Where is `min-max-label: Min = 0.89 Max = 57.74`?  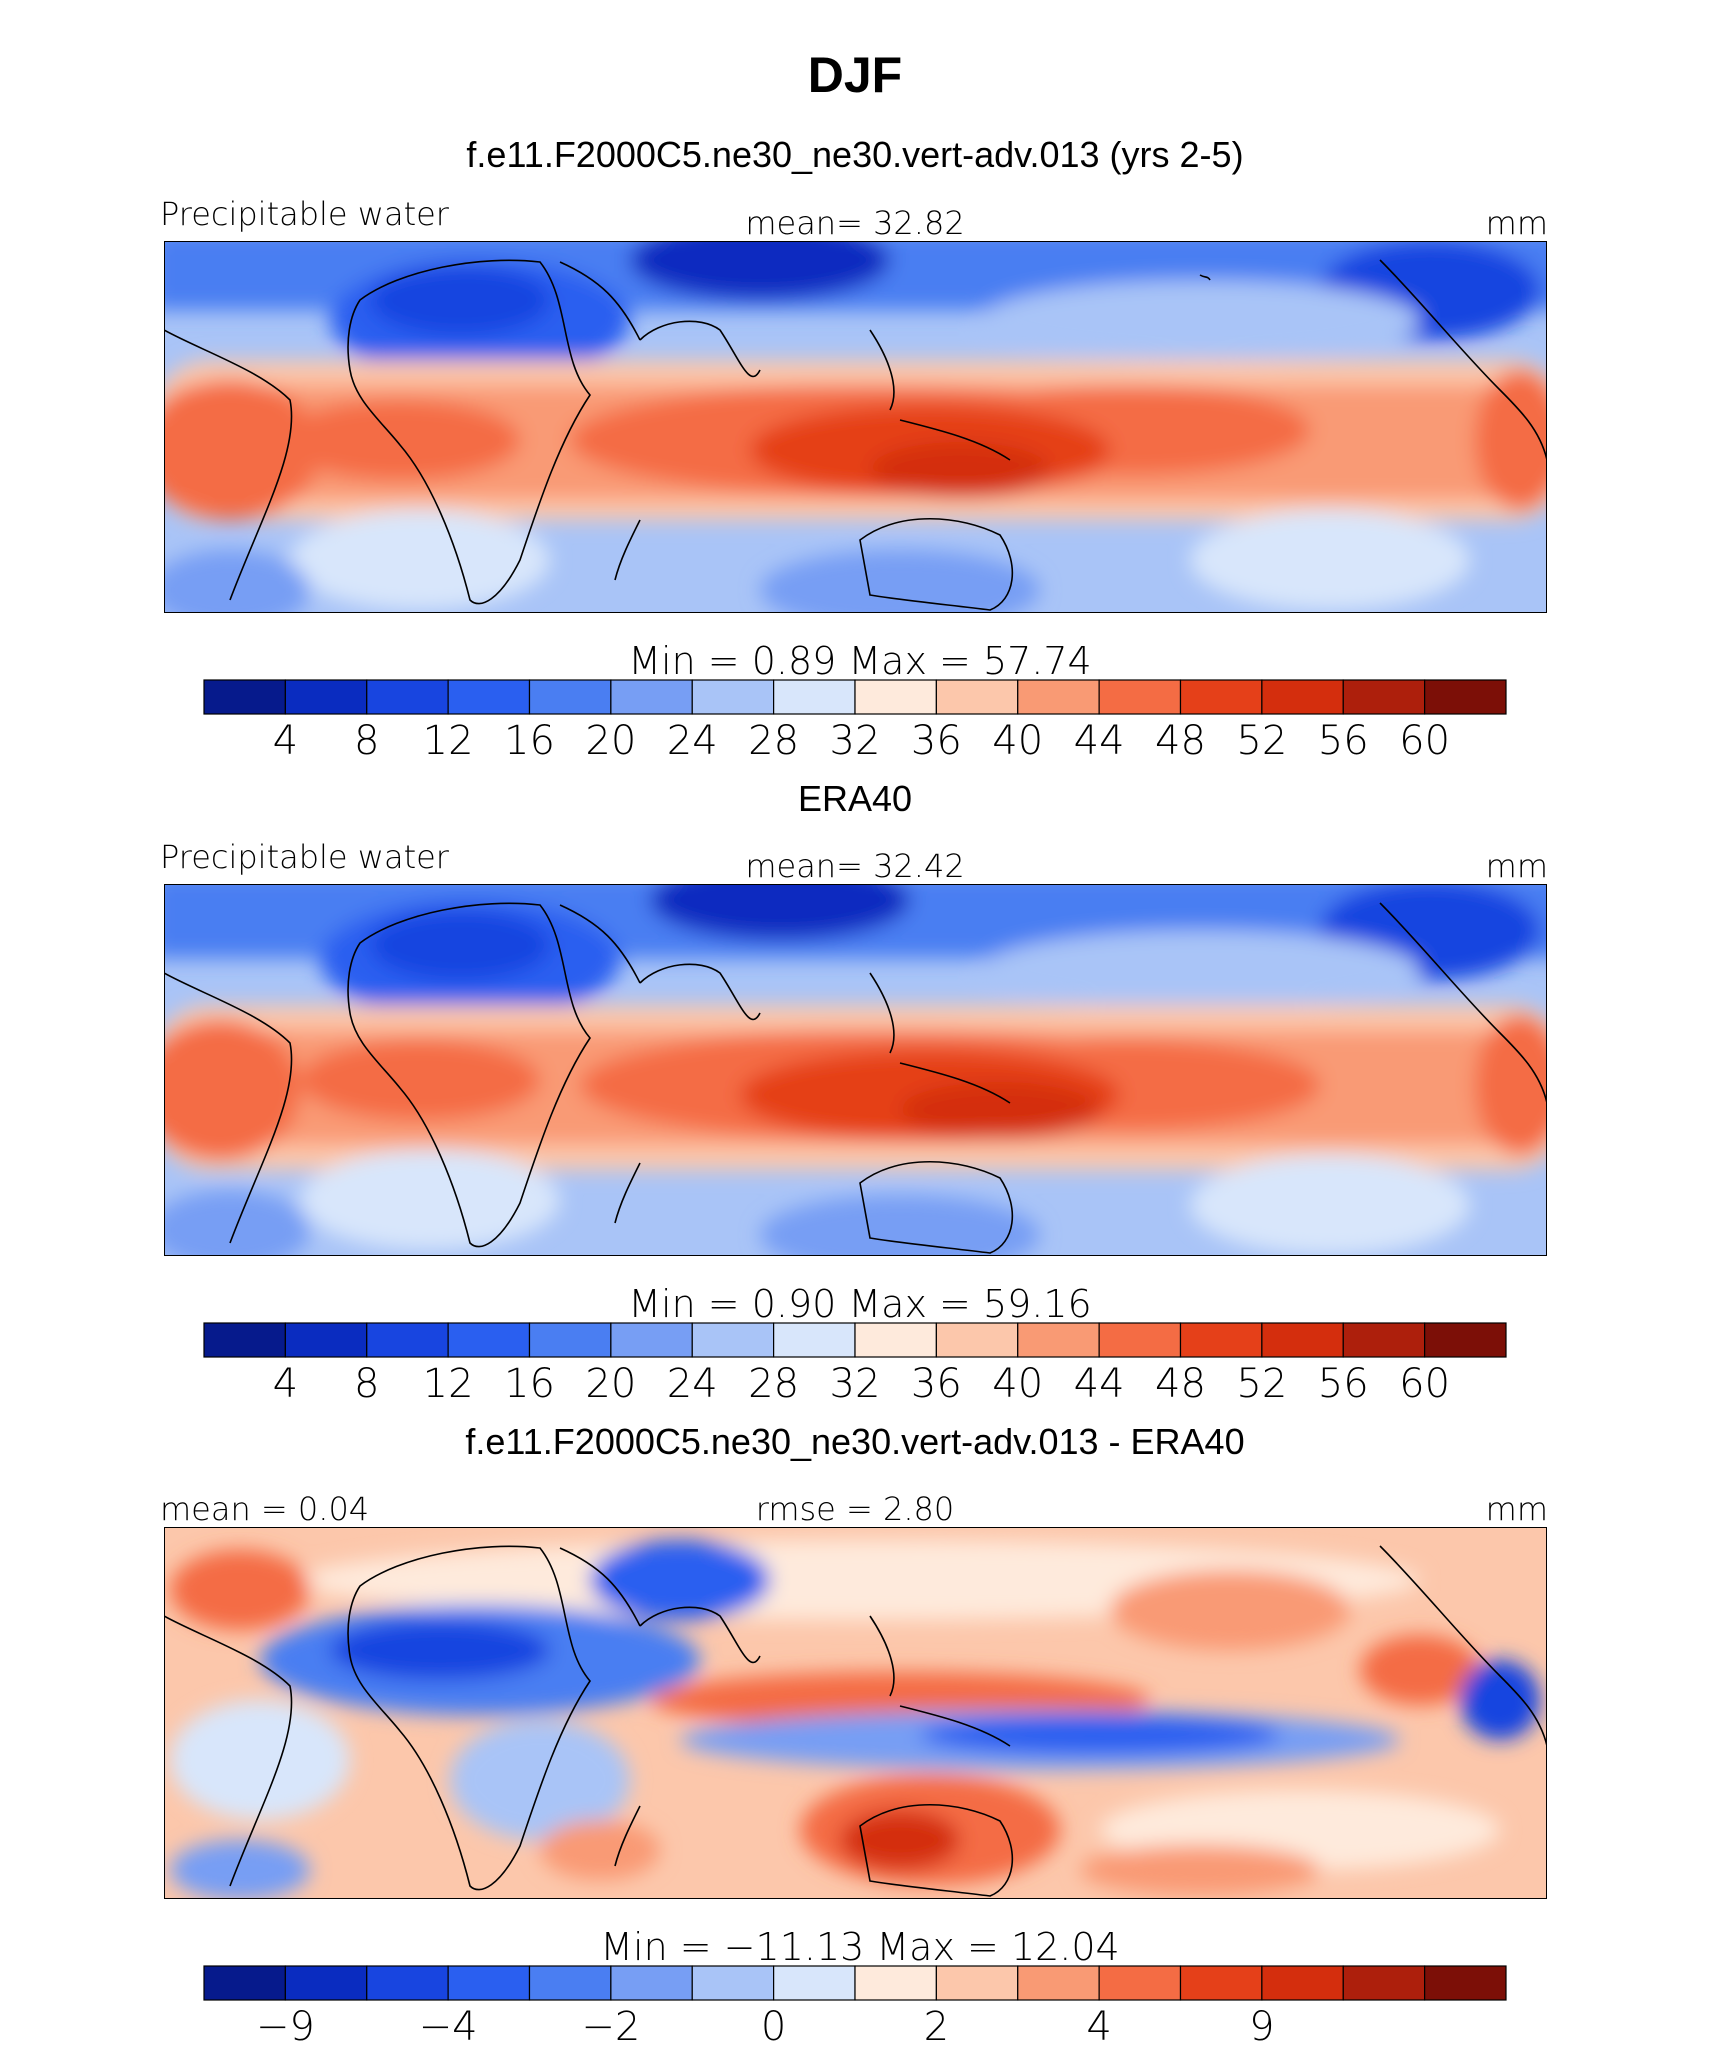
min-max-label: Min = 0.89 Max = 57.74 is located at coordinates (859, 661).